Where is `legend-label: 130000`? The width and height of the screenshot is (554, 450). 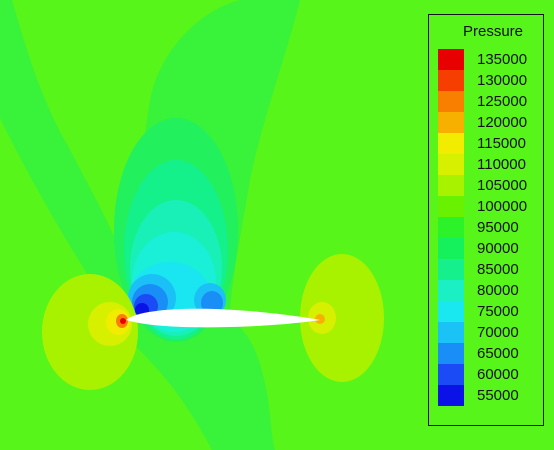 legend-label: 130000 is located at coordinates (502, 80).